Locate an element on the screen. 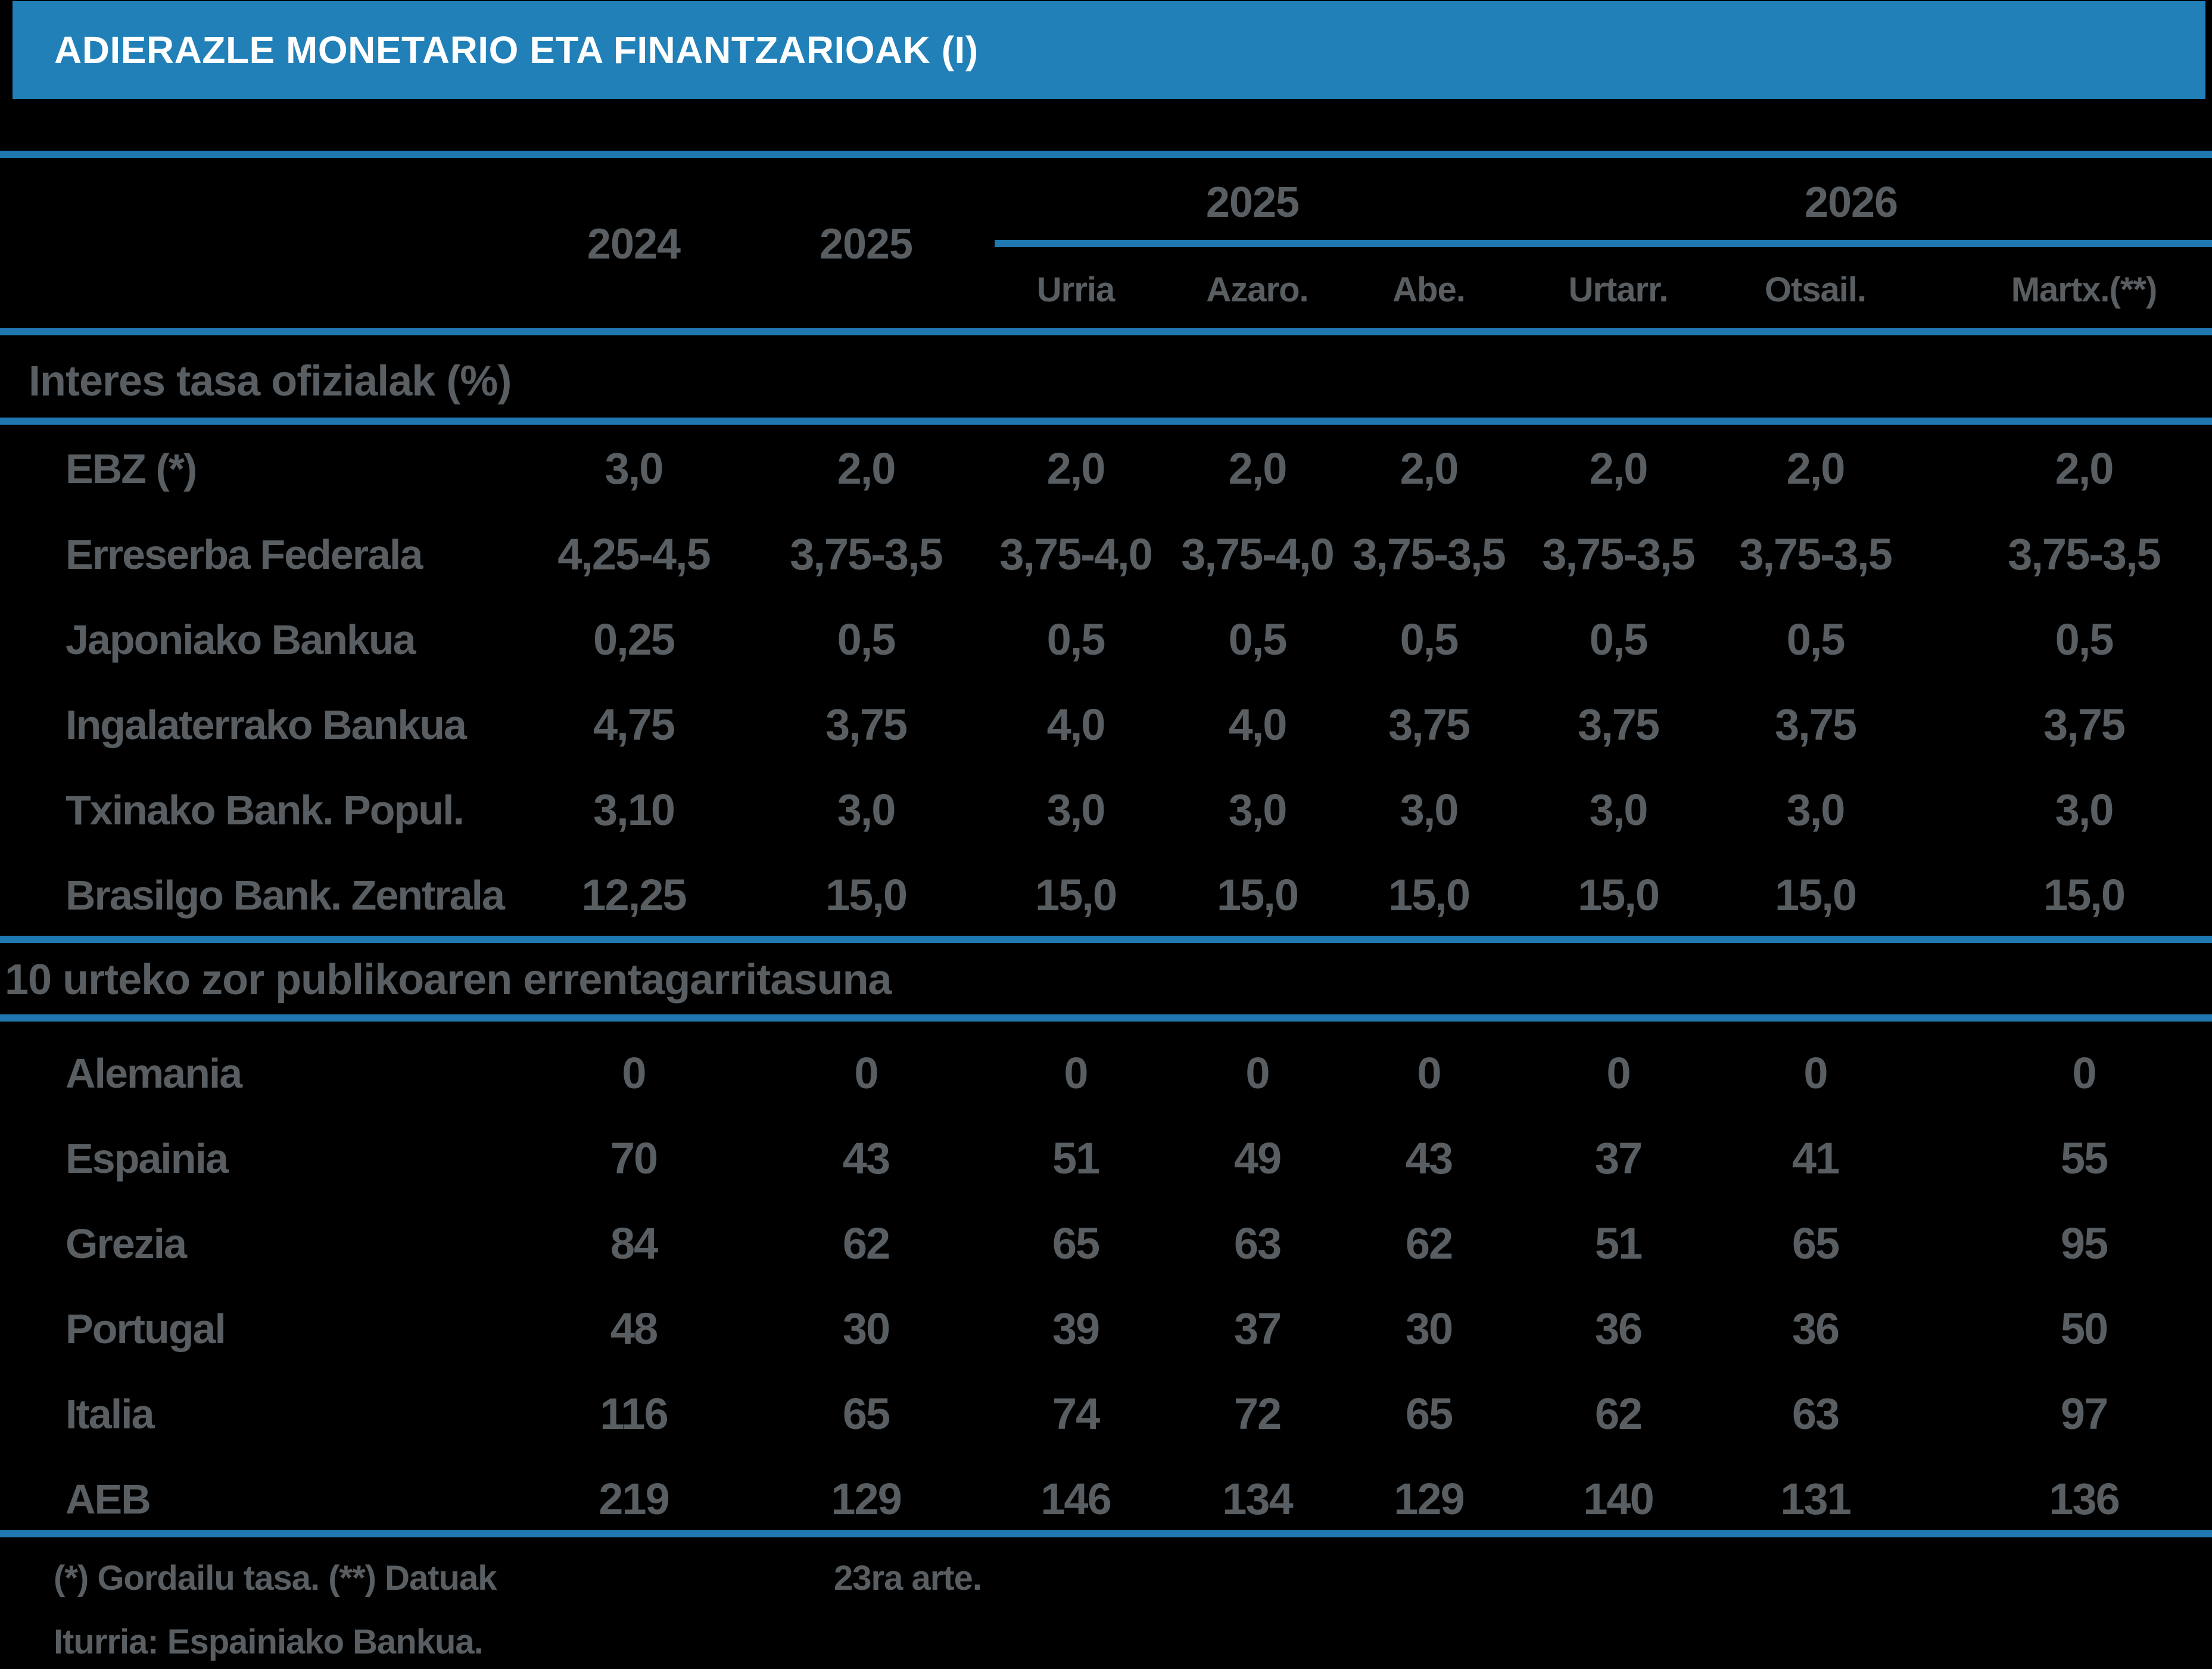 This screenshot has height=1669, width=2212. column-header-martx: Martx.(**) is located at coordinates (2084, 289).